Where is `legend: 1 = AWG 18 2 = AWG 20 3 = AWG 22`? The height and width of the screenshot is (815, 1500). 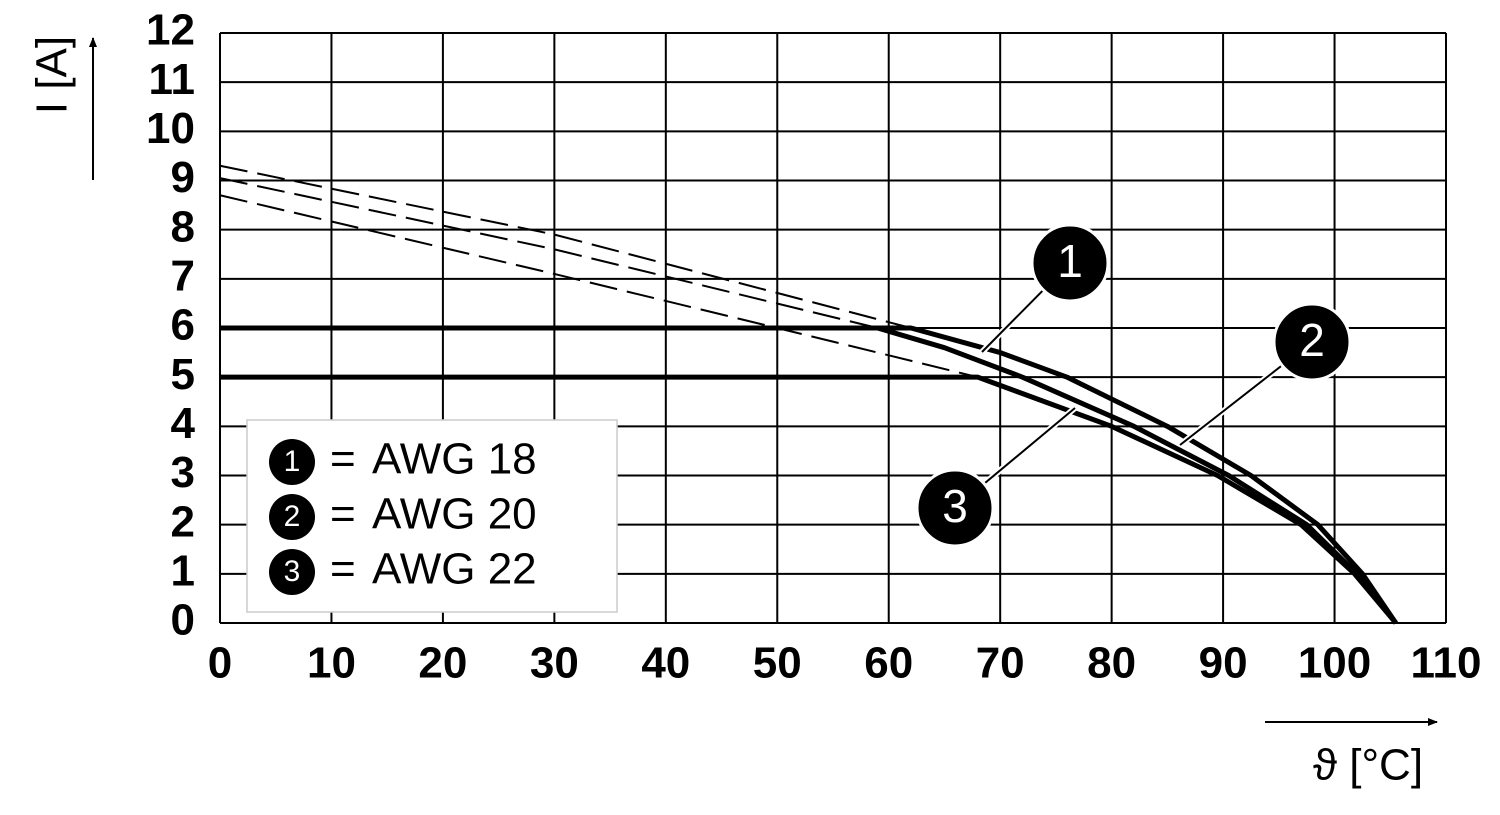
legend: 1 = AWG 18 2 = AWG 20 3 = AWG 22 is located at coordinates (403, 515).